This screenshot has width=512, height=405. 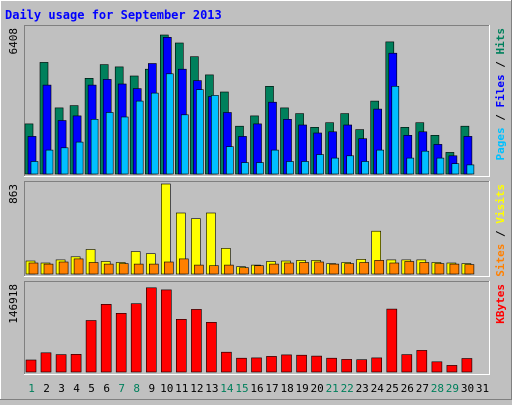 What do you see at coordinates (316, 388) in the screenshot?
I see `day-label-20: 20` at bounding box center [316, 388].